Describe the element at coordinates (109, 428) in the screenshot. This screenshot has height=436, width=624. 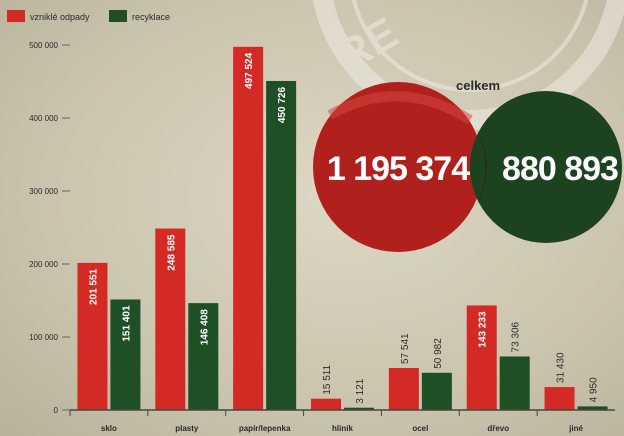
I see `x-tick-label: sklo` at that location.